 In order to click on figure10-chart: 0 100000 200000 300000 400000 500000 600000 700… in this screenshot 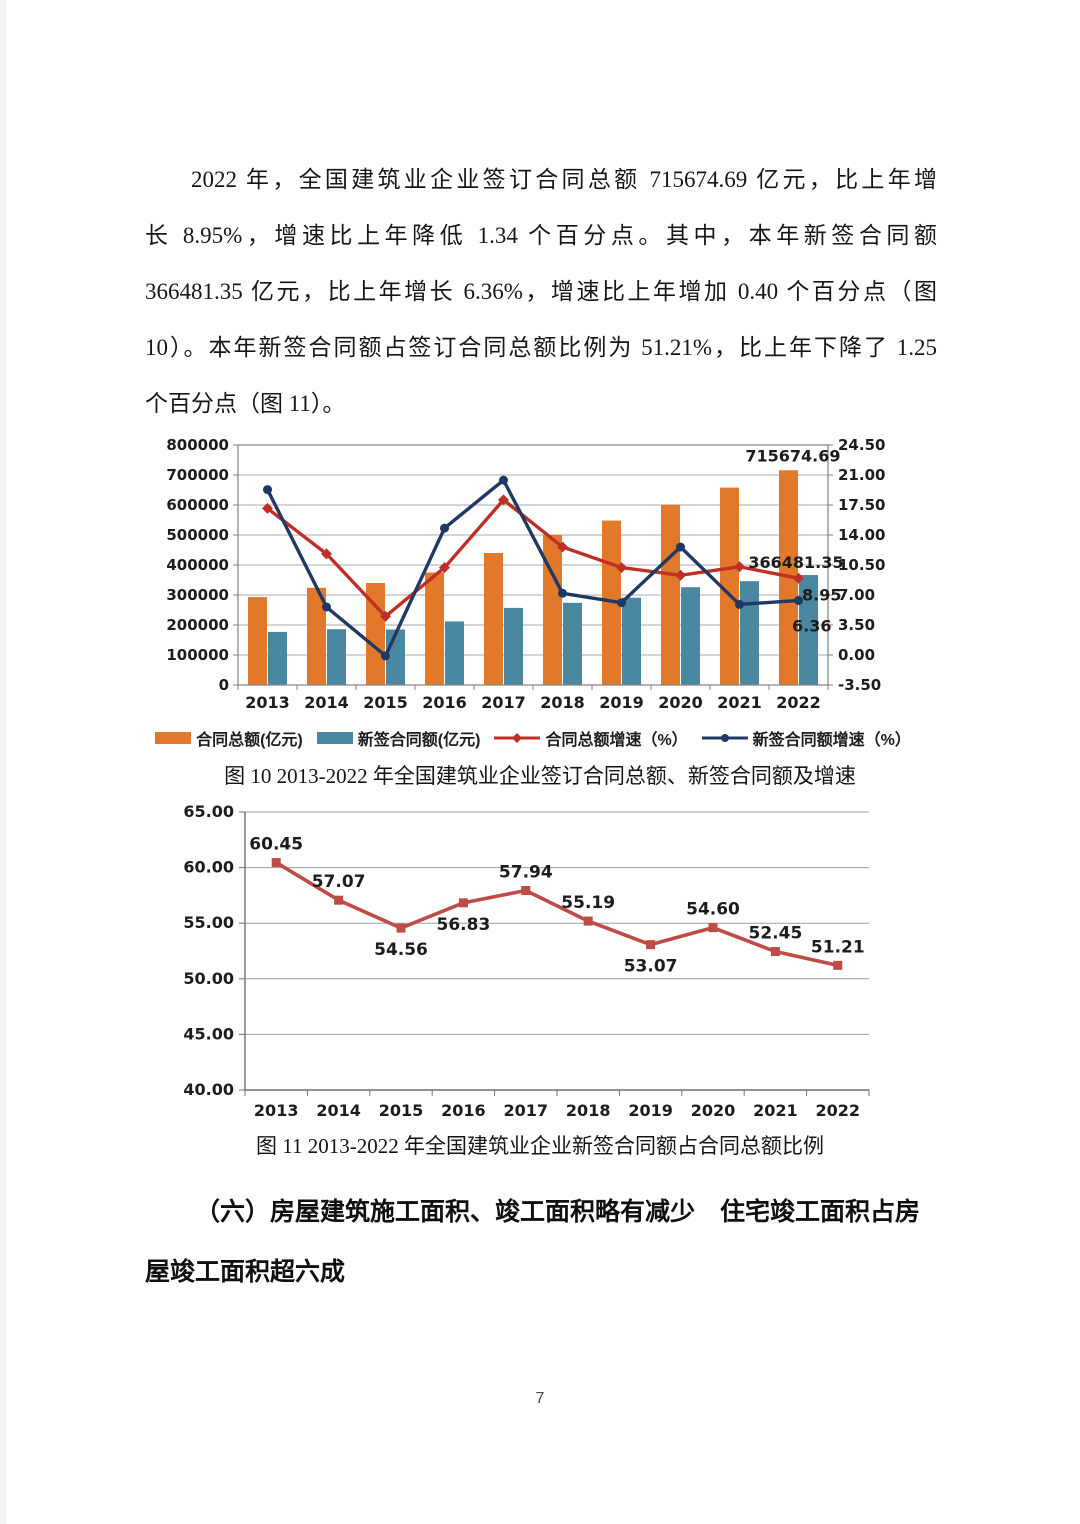, I will do `click(525, 574)`.